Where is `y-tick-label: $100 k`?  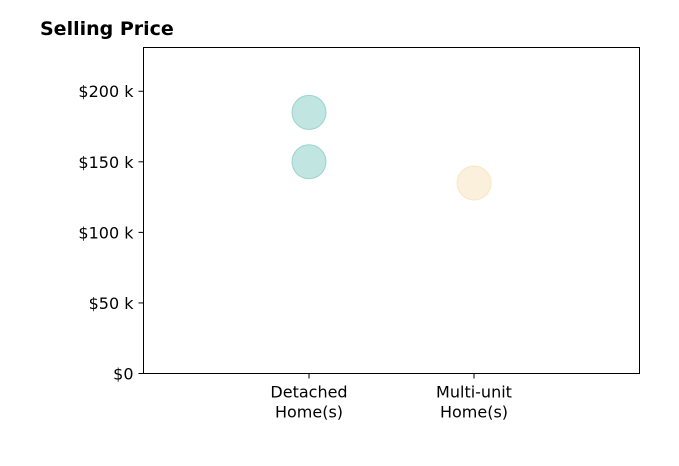 y-tick-label: $100 k is located at coordinates (106, 232).